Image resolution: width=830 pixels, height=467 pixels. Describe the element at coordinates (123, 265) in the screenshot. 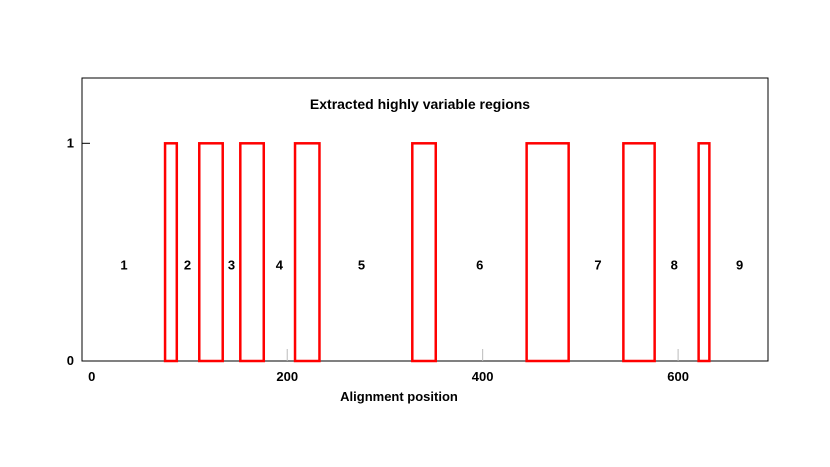

I see `region-number-label: 1` at that location.